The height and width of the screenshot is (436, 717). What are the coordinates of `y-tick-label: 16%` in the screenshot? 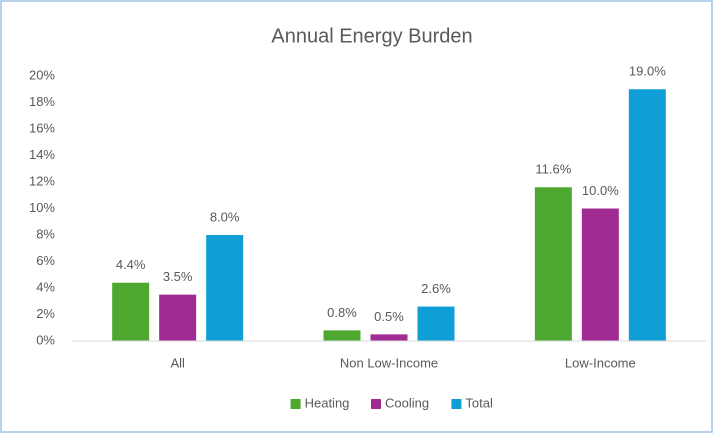 It's located at (42, 127).